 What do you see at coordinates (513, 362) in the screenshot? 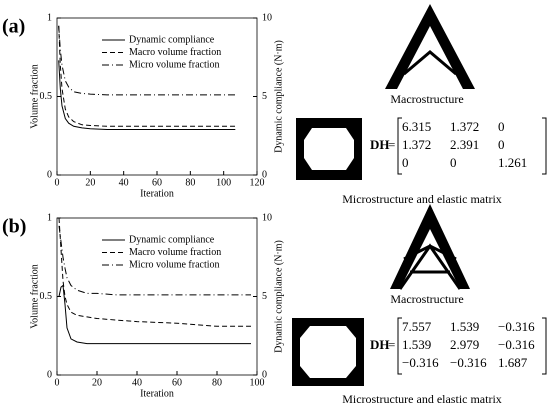
I see `matrix-cell: 1.687` at bounding box center [513, 362].